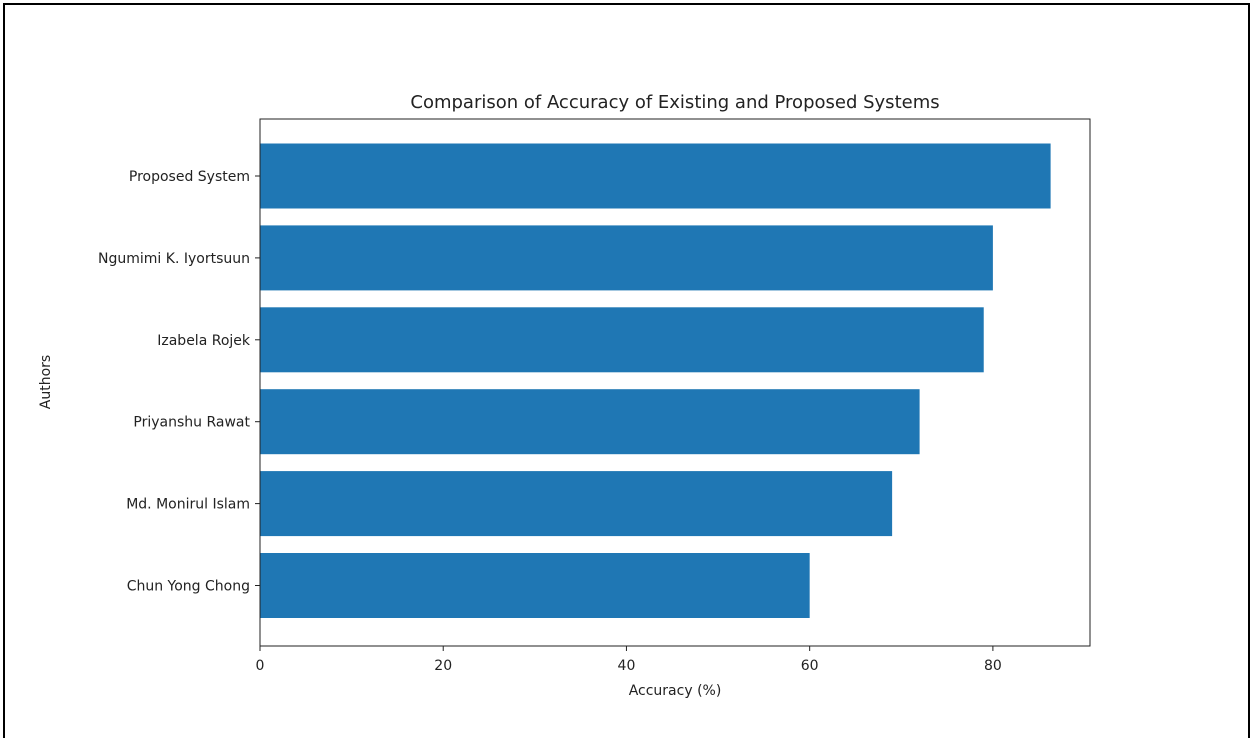  Describe the element at coordinates (626, 258) in the screenshot. I see `bar-ngumimi-k-iyortsuun` at that location.